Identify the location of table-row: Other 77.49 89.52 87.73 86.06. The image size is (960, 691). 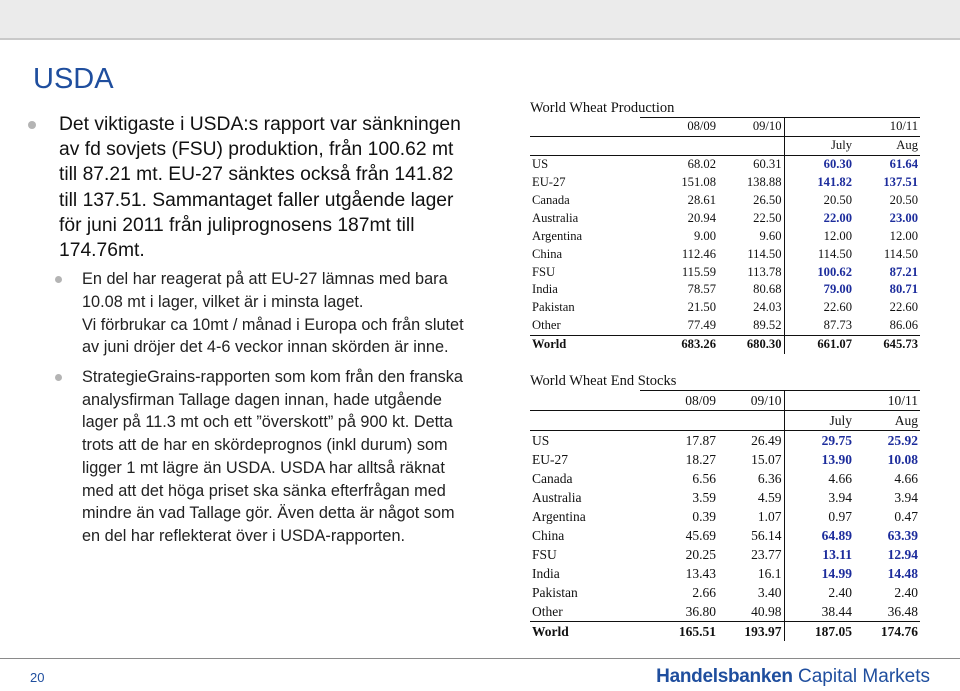
(725, 326).